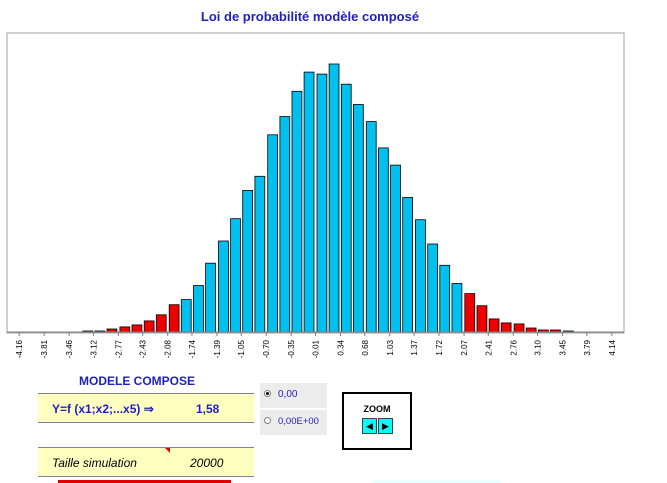 This screenshot has height=483, width=667. Describe the element at coordinates (291, 348) in the screenshot. I see `x-tick-label-11: -0.35` at that location.